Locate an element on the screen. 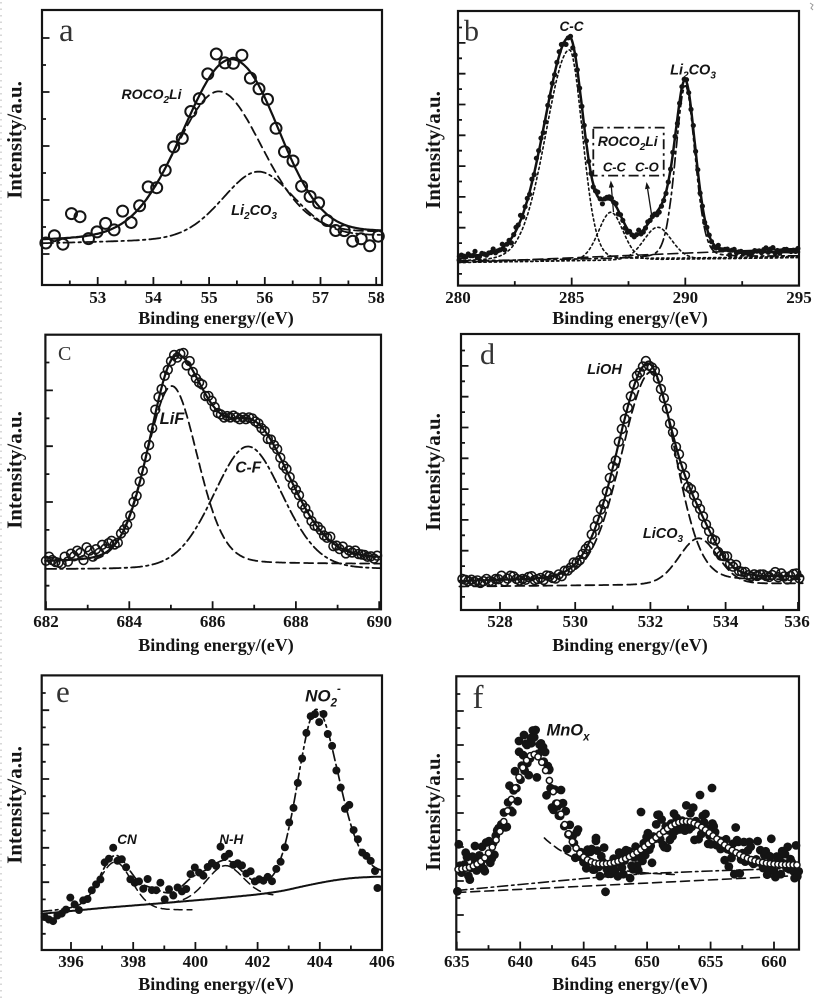 The image size is (818, 1000). svg-text: 682 is located at coordinates (46, 621).